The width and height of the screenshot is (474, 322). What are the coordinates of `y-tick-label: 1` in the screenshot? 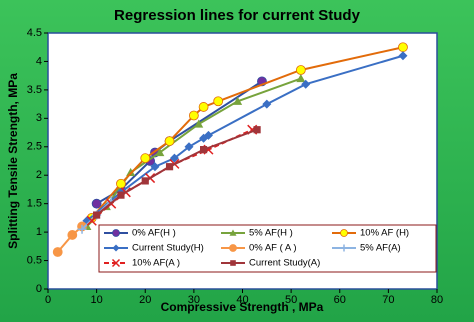 It's located at (39, 232).